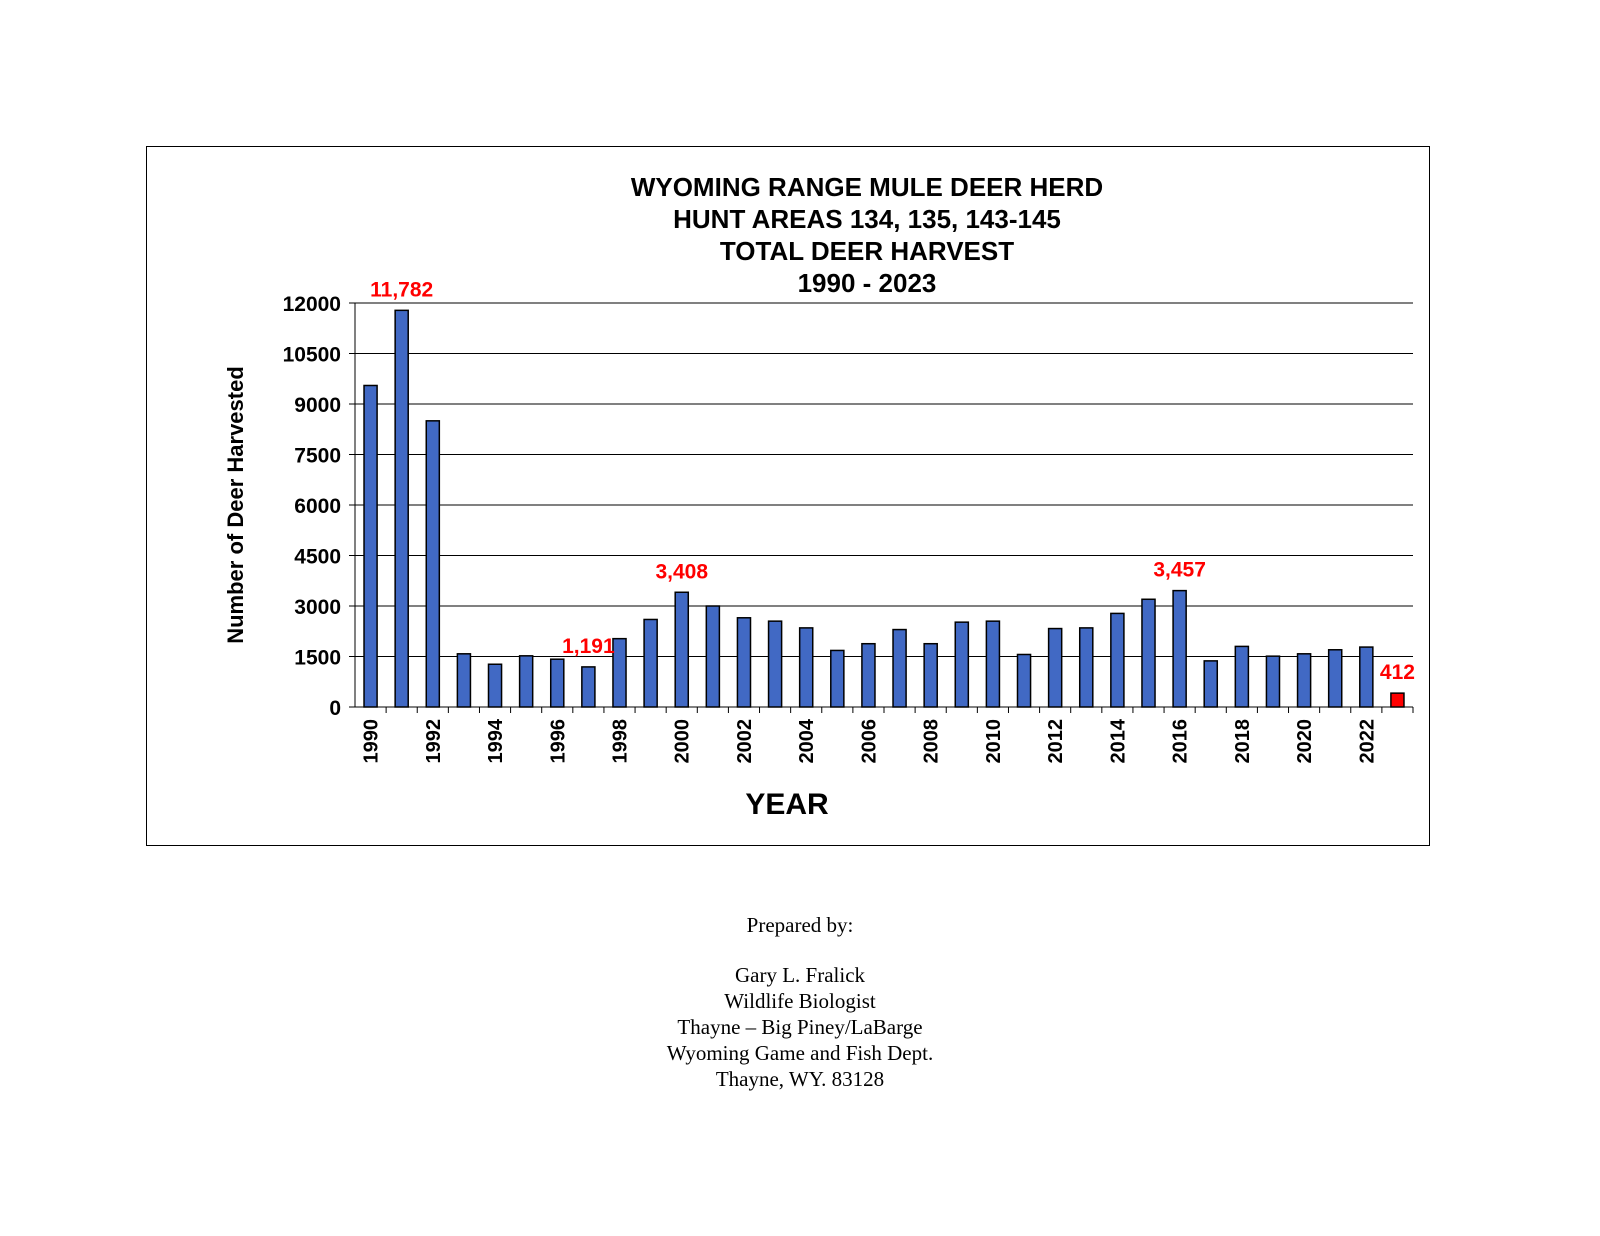  What do you see at coordinates (588, 646) in the screenshot?
I see `data-label: 1,191` at bounding box center [588, 646].